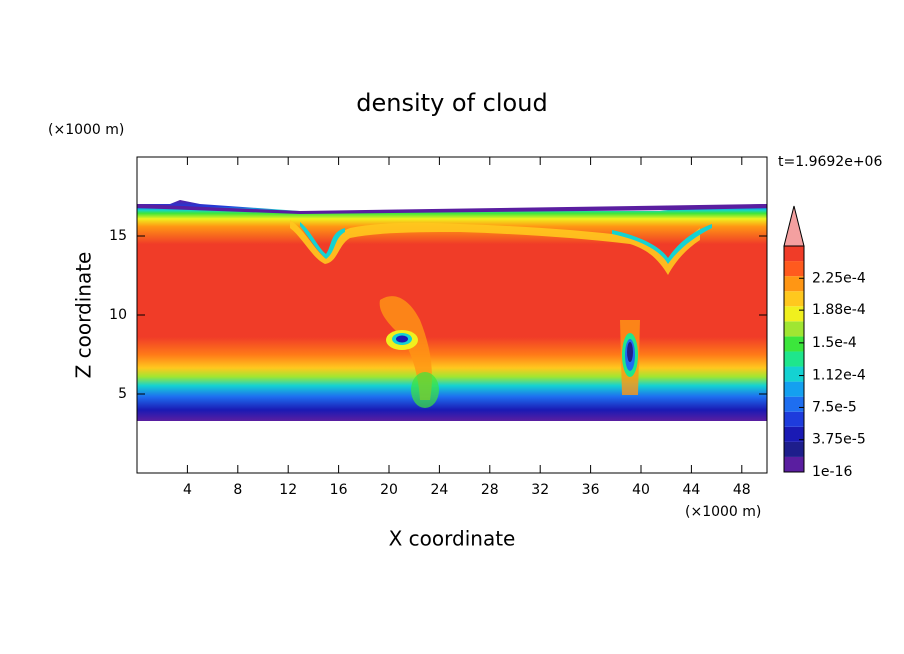 The image size is (904, 654). I want to click on colorbar-tick-label: 3.75e-5, so click(839, 440).